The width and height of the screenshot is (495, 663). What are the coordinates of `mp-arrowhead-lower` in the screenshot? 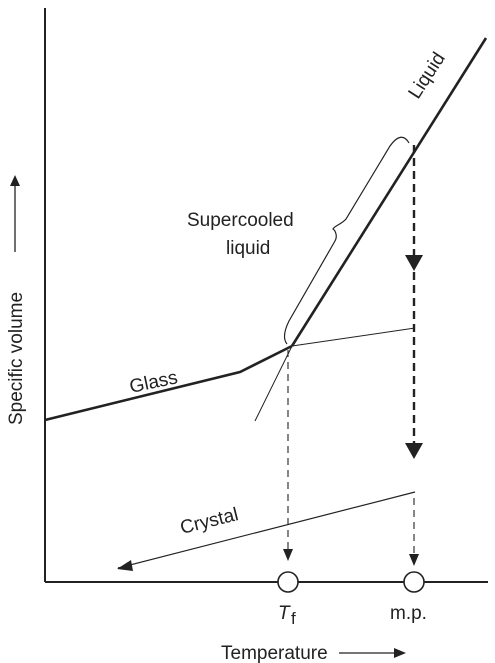 It's located at (414, 451).